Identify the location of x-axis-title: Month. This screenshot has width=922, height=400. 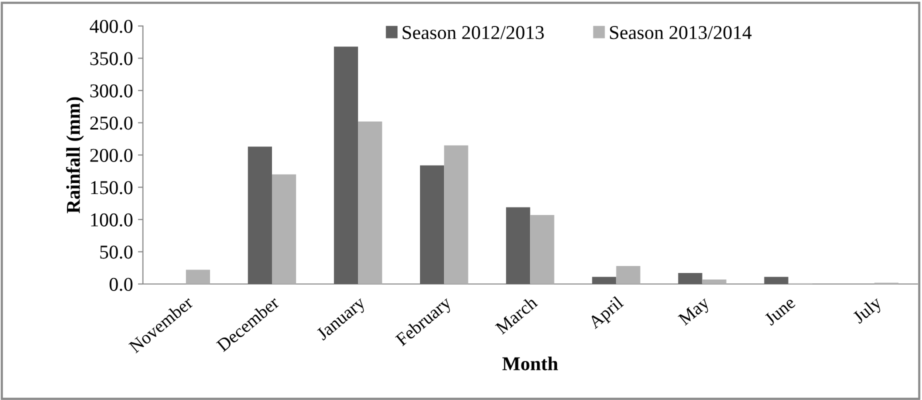
(530, 363).